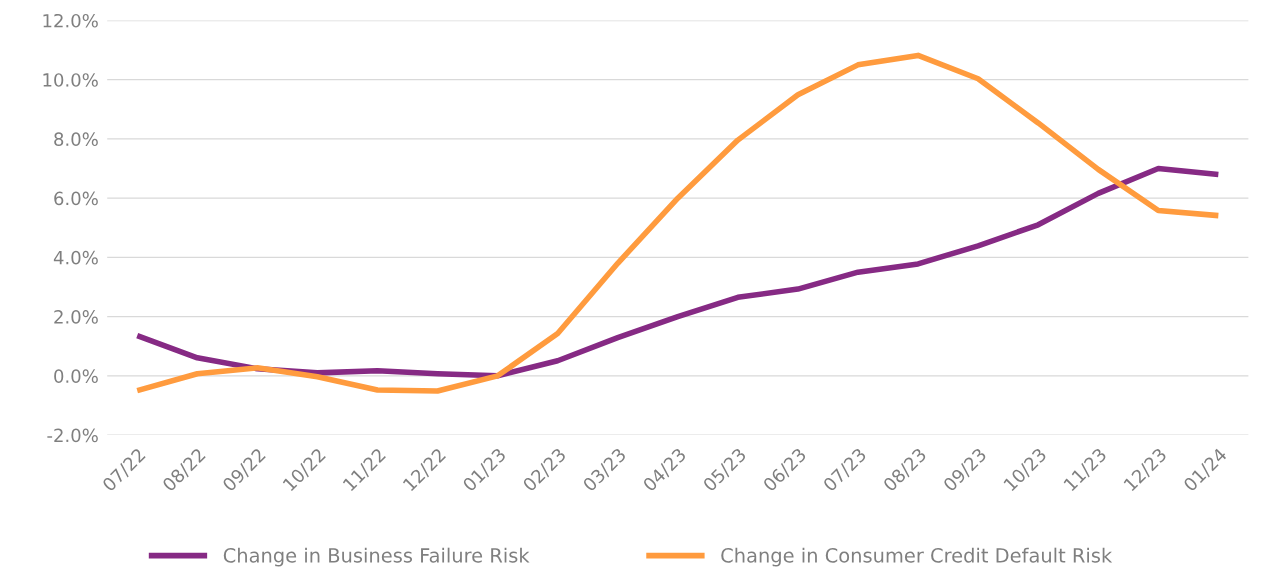  What do you see at coordinates (76, 198) in the screenshot?
I see `y-tick-label: 6.0%` at bounding box center [76, 198].